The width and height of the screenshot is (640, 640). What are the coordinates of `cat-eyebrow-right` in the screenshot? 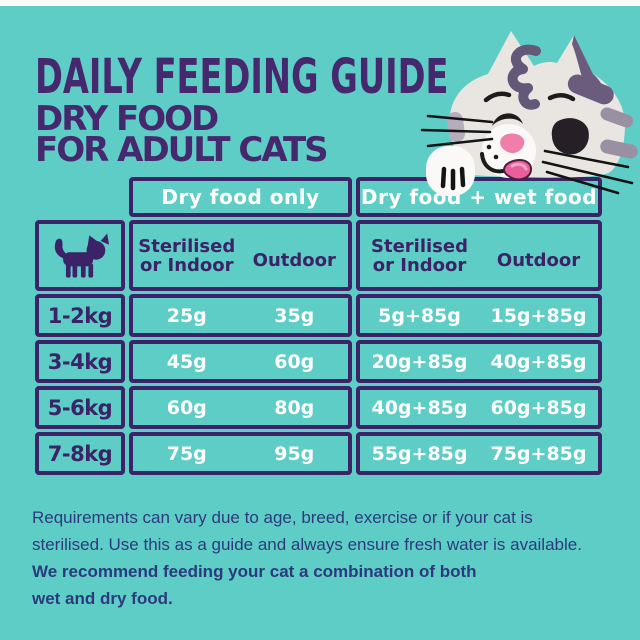 It's located at (561, 97).